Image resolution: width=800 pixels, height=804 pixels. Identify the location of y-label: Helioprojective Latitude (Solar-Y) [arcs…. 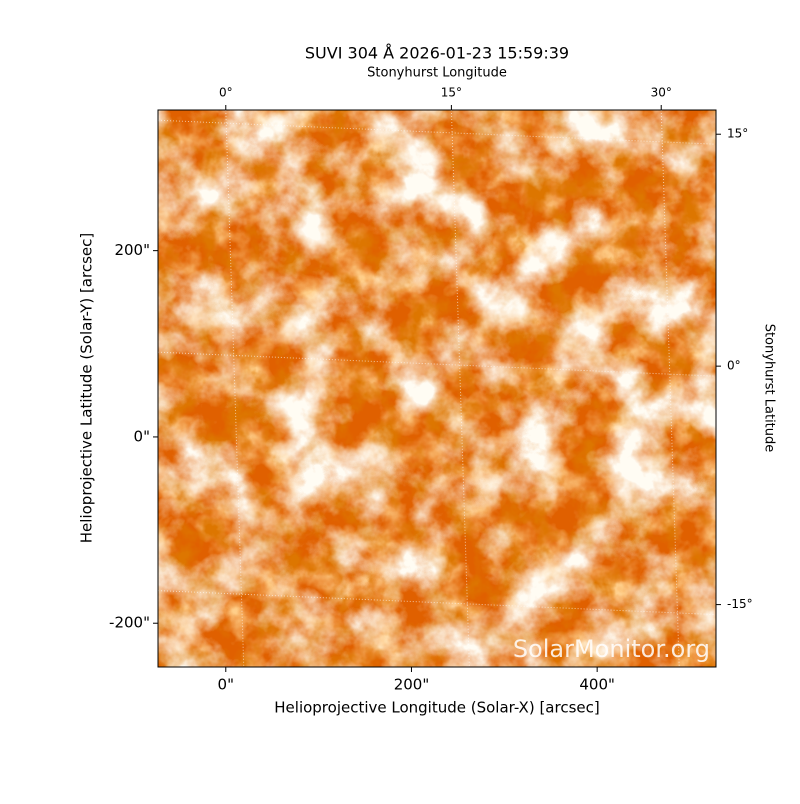
(87, 388).